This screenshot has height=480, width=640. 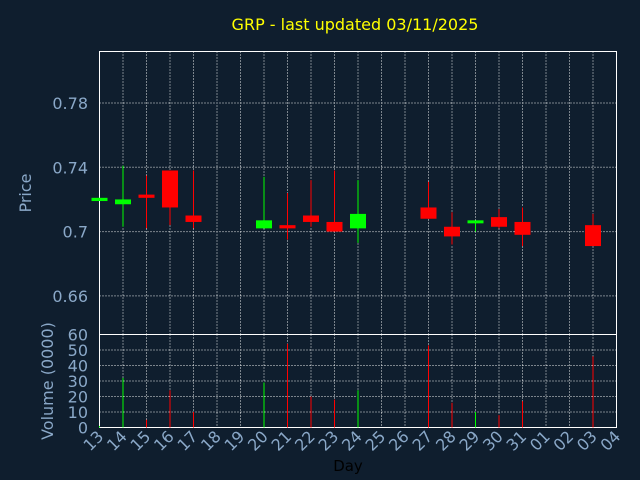 What do you see at coordinates (78, 350) in the screenshot?
I see `volume-tick-label: 50` at bounding box center [78, 350].